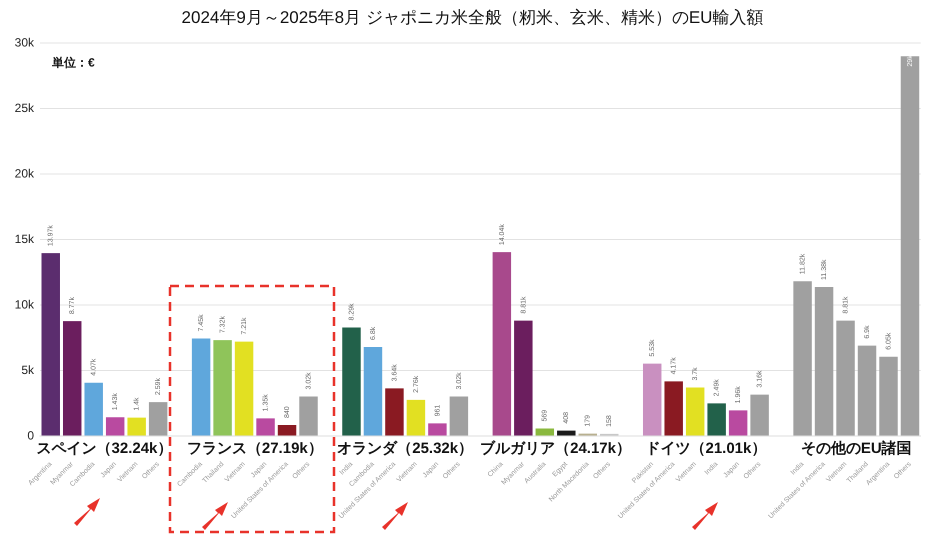  I want to click on text: その他のEU諸国, so click(856, 449).